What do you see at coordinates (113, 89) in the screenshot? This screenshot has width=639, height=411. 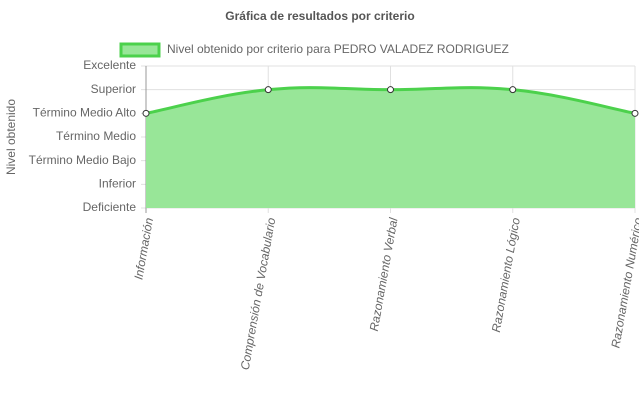 I see `y-tick-label: Superior` at bounding box center [113, 89].